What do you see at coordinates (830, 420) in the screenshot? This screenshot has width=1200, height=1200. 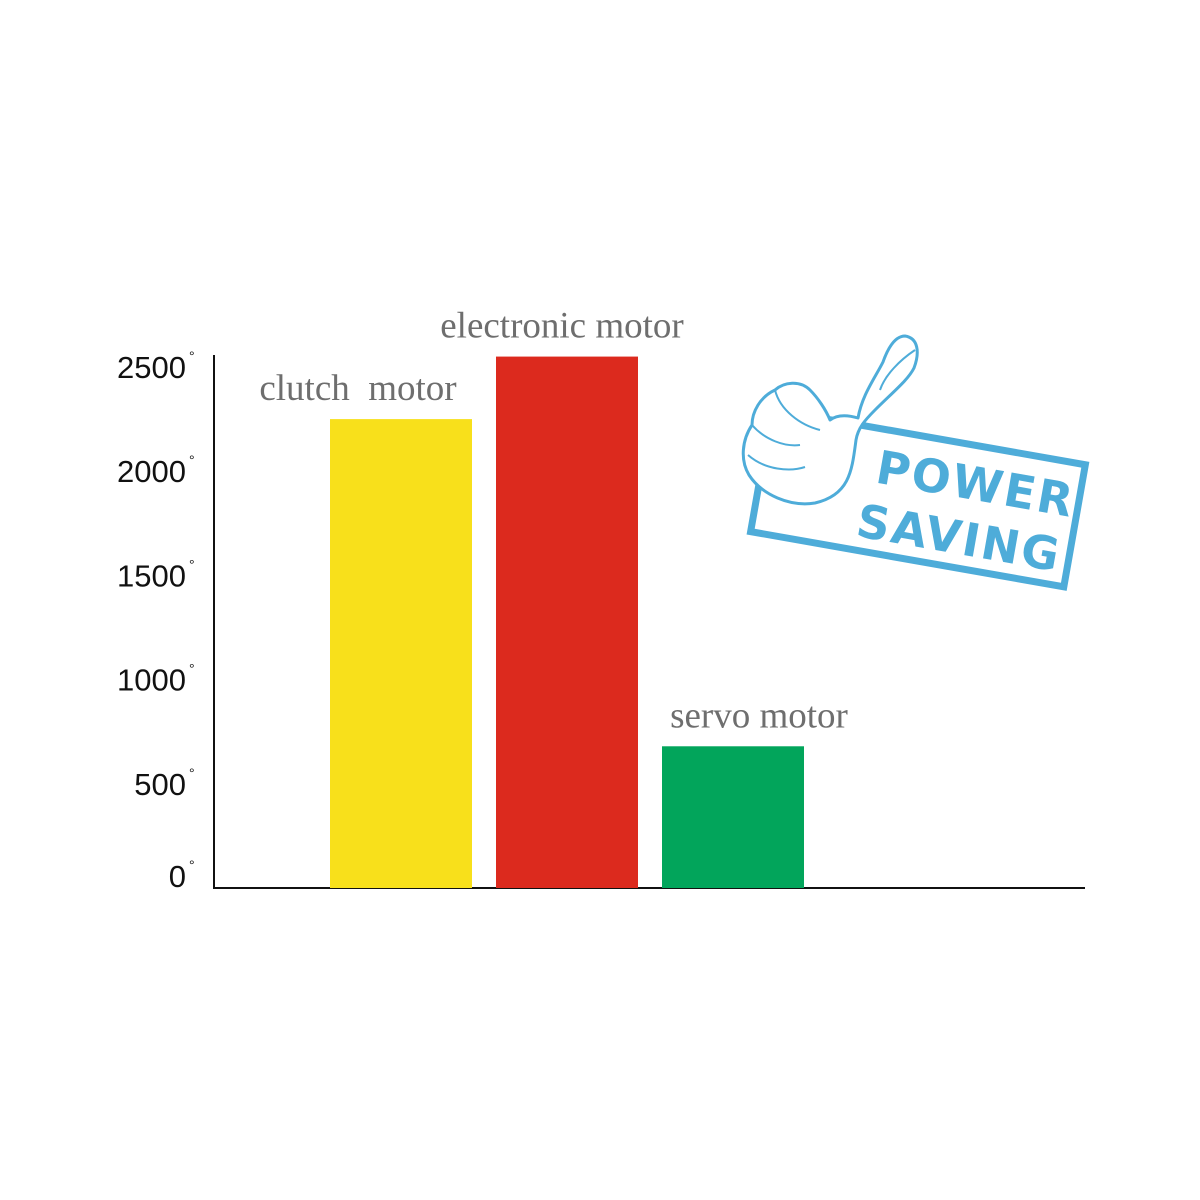 I see `thumbs-up-icon` at bounding box center [830, 420].